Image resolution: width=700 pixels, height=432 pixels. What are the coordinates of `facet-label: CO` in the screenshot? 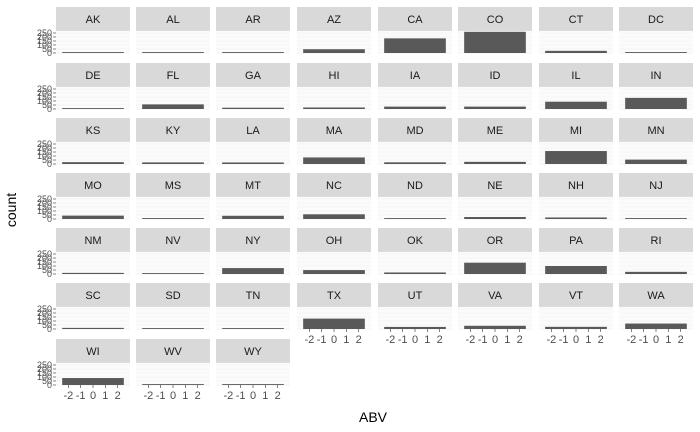 It's located at (495, 20).